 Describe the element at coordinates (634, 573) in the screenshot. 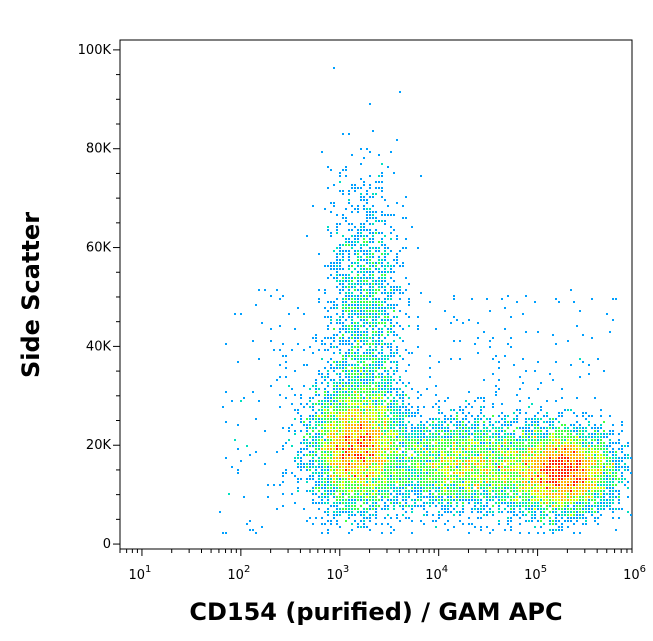

I see `x-tick-label: 106` at that location.